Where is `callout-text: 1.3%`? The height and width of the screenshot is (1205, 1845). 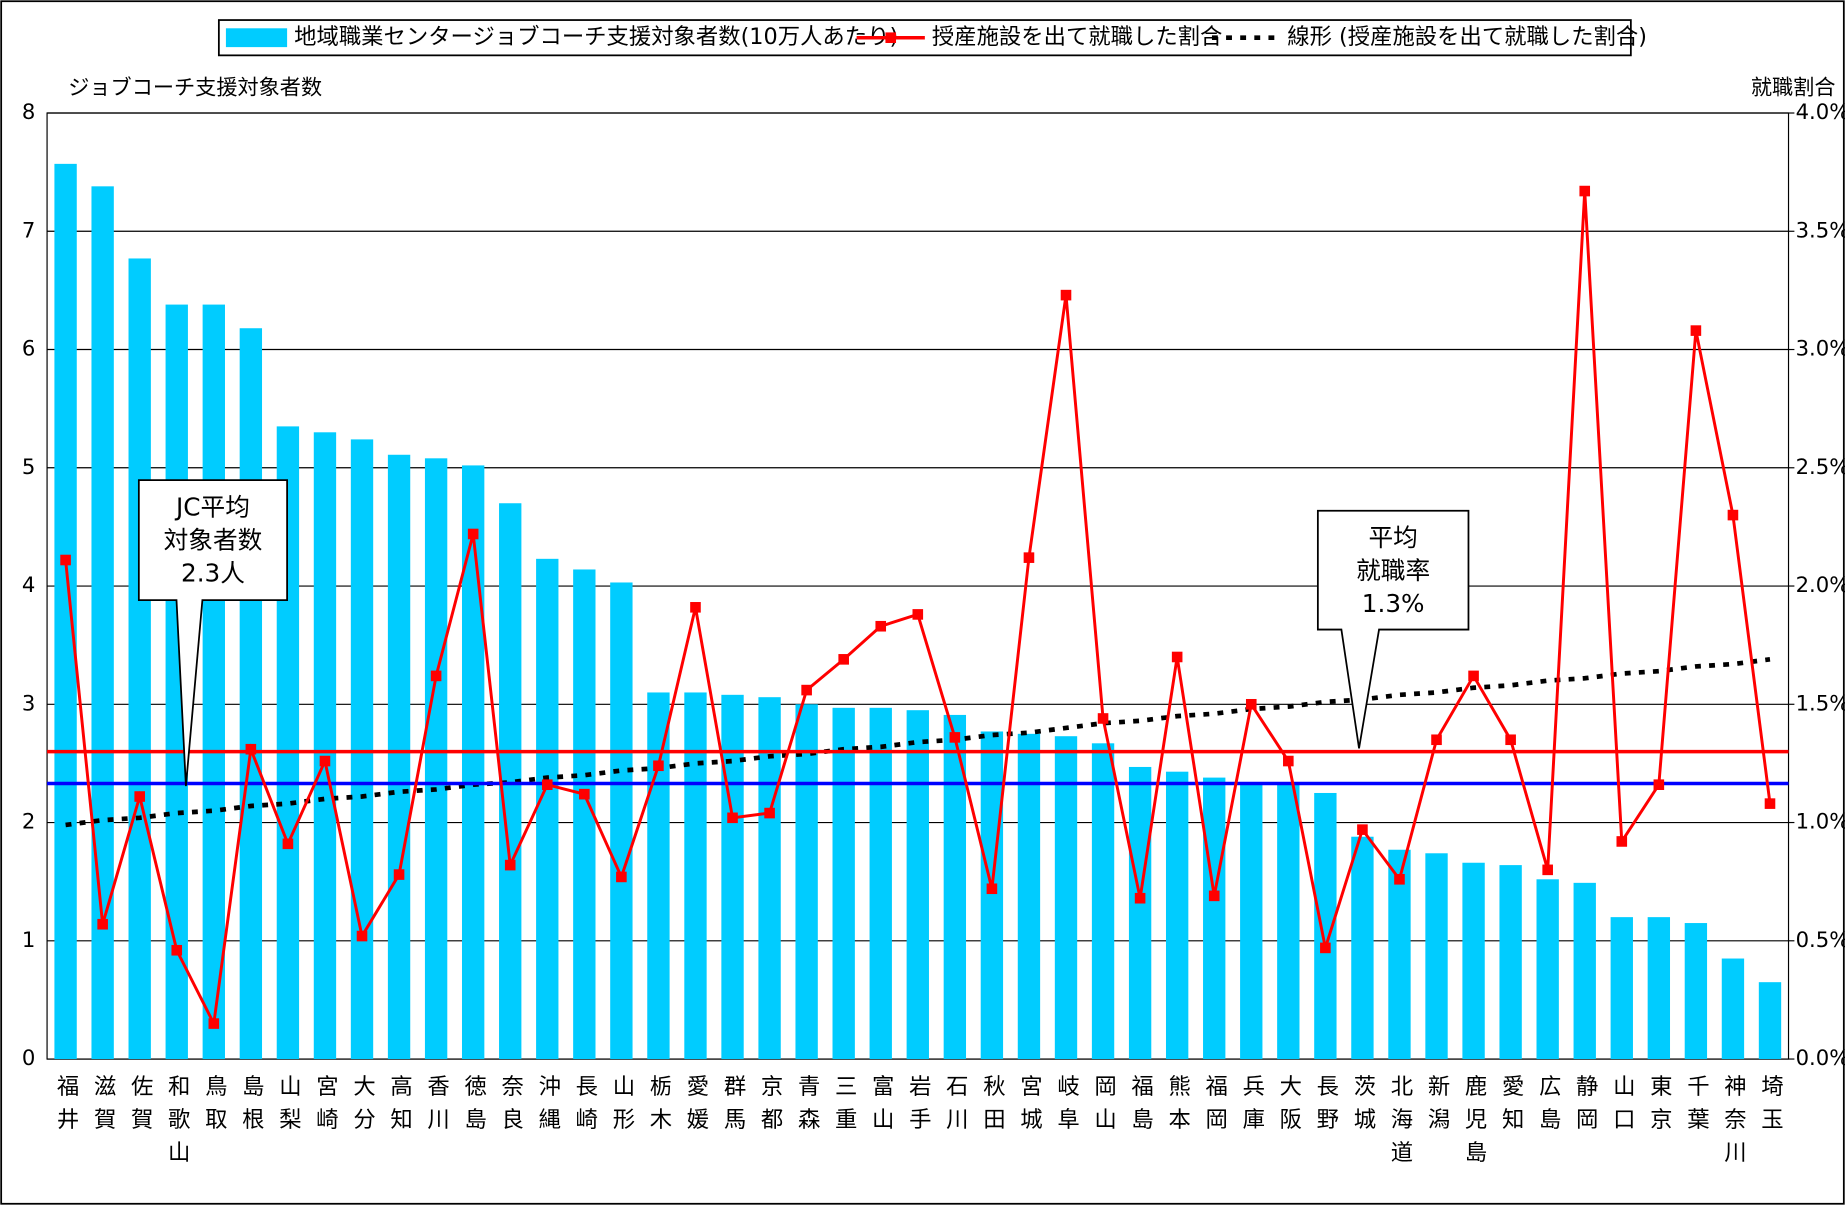
callout-text: 1.3% is located at coordinates (1393, 603).